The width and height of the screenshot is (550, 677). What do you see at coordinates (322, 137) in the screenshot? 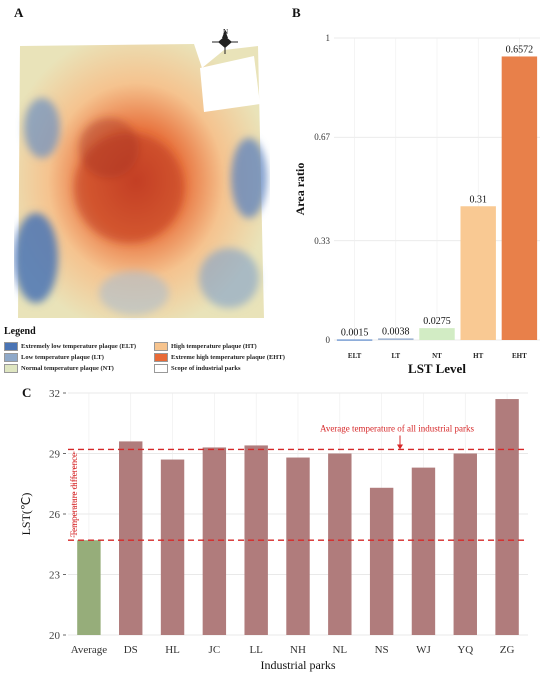
I see `y-tick-label: 0.67` at bounding box center [322, 137].